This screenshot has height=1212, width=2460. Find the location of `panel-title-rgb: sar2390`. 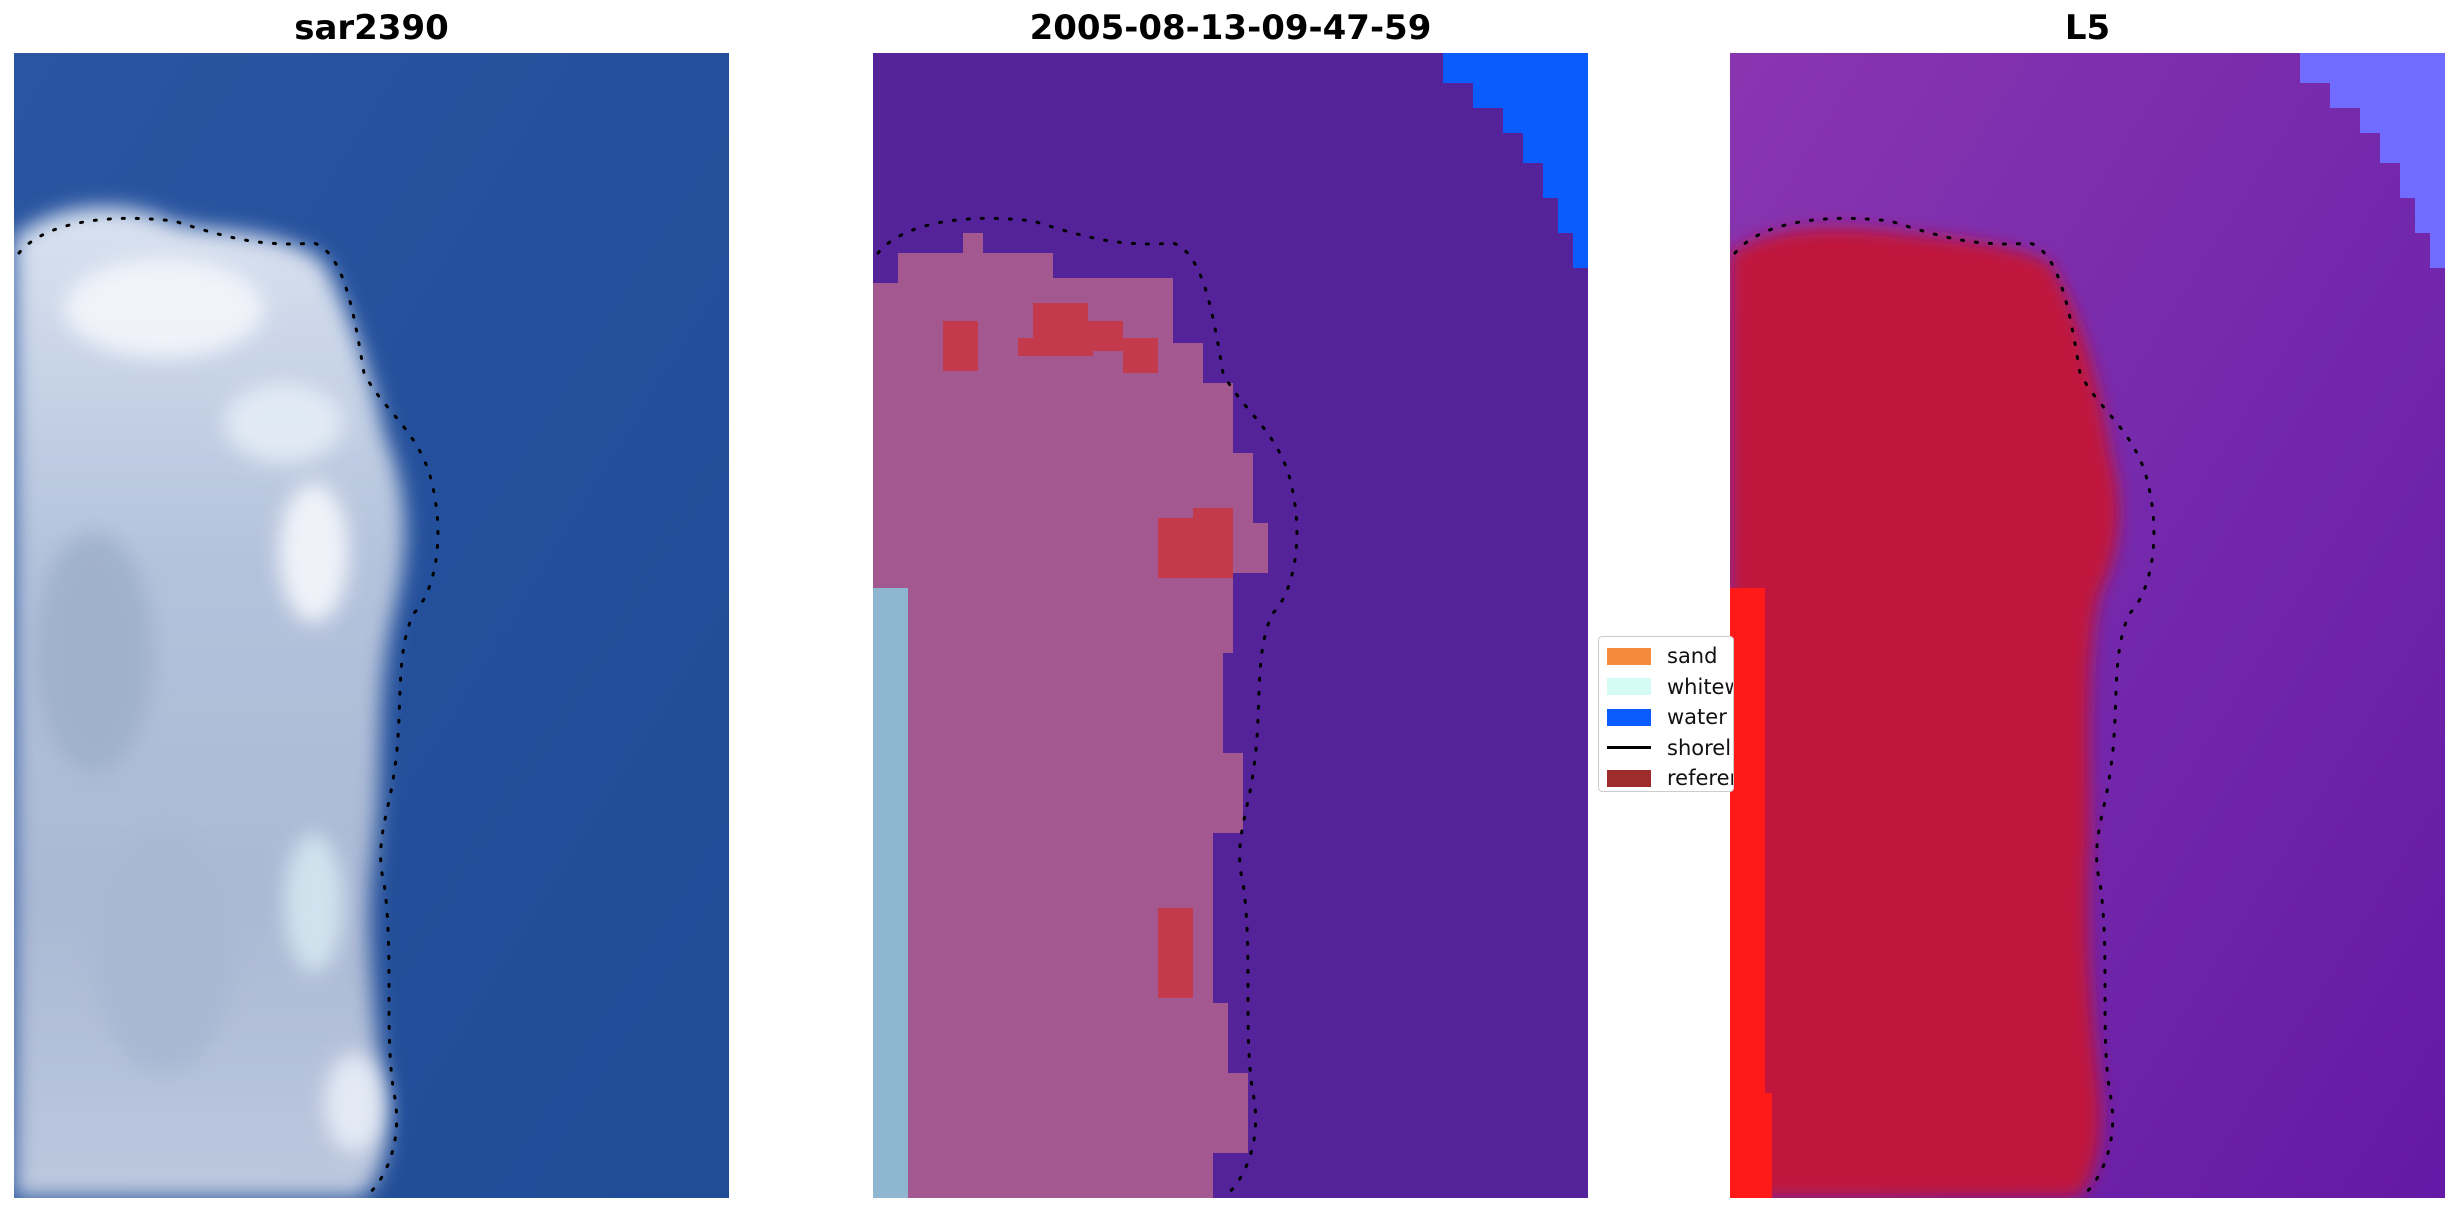

panel-title-rgb: sar2390 is located at coordinates (371, 28).